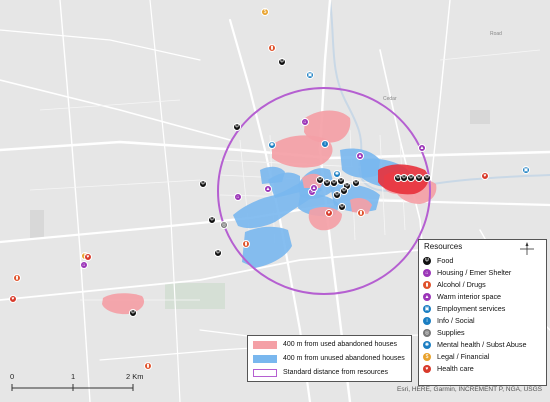  What do you see at coordinates (224, 225) in the screenshot?
I see `supplies-marker-icon: ◎` at bounding box center [224, 225].